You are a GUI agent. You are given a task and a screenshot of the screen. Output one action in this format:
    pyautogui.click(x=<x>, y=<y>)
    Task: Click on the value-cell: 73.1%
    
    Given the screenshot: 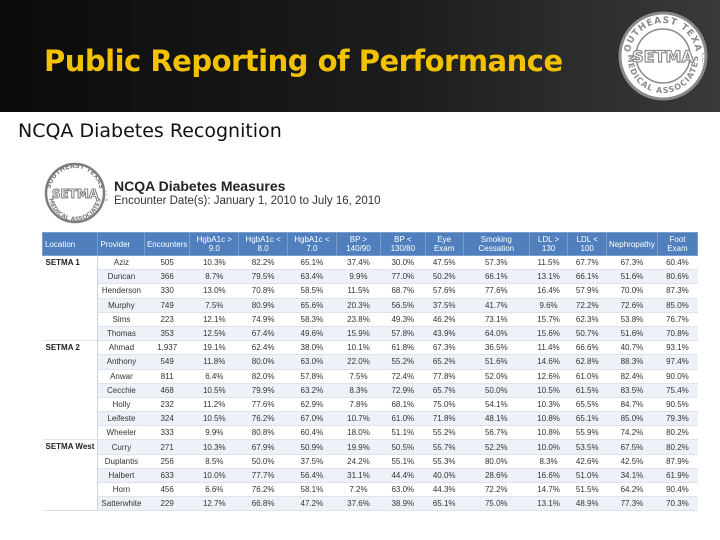 What is the action you would take?
    pyautogui.click(x=496, y=319)
    